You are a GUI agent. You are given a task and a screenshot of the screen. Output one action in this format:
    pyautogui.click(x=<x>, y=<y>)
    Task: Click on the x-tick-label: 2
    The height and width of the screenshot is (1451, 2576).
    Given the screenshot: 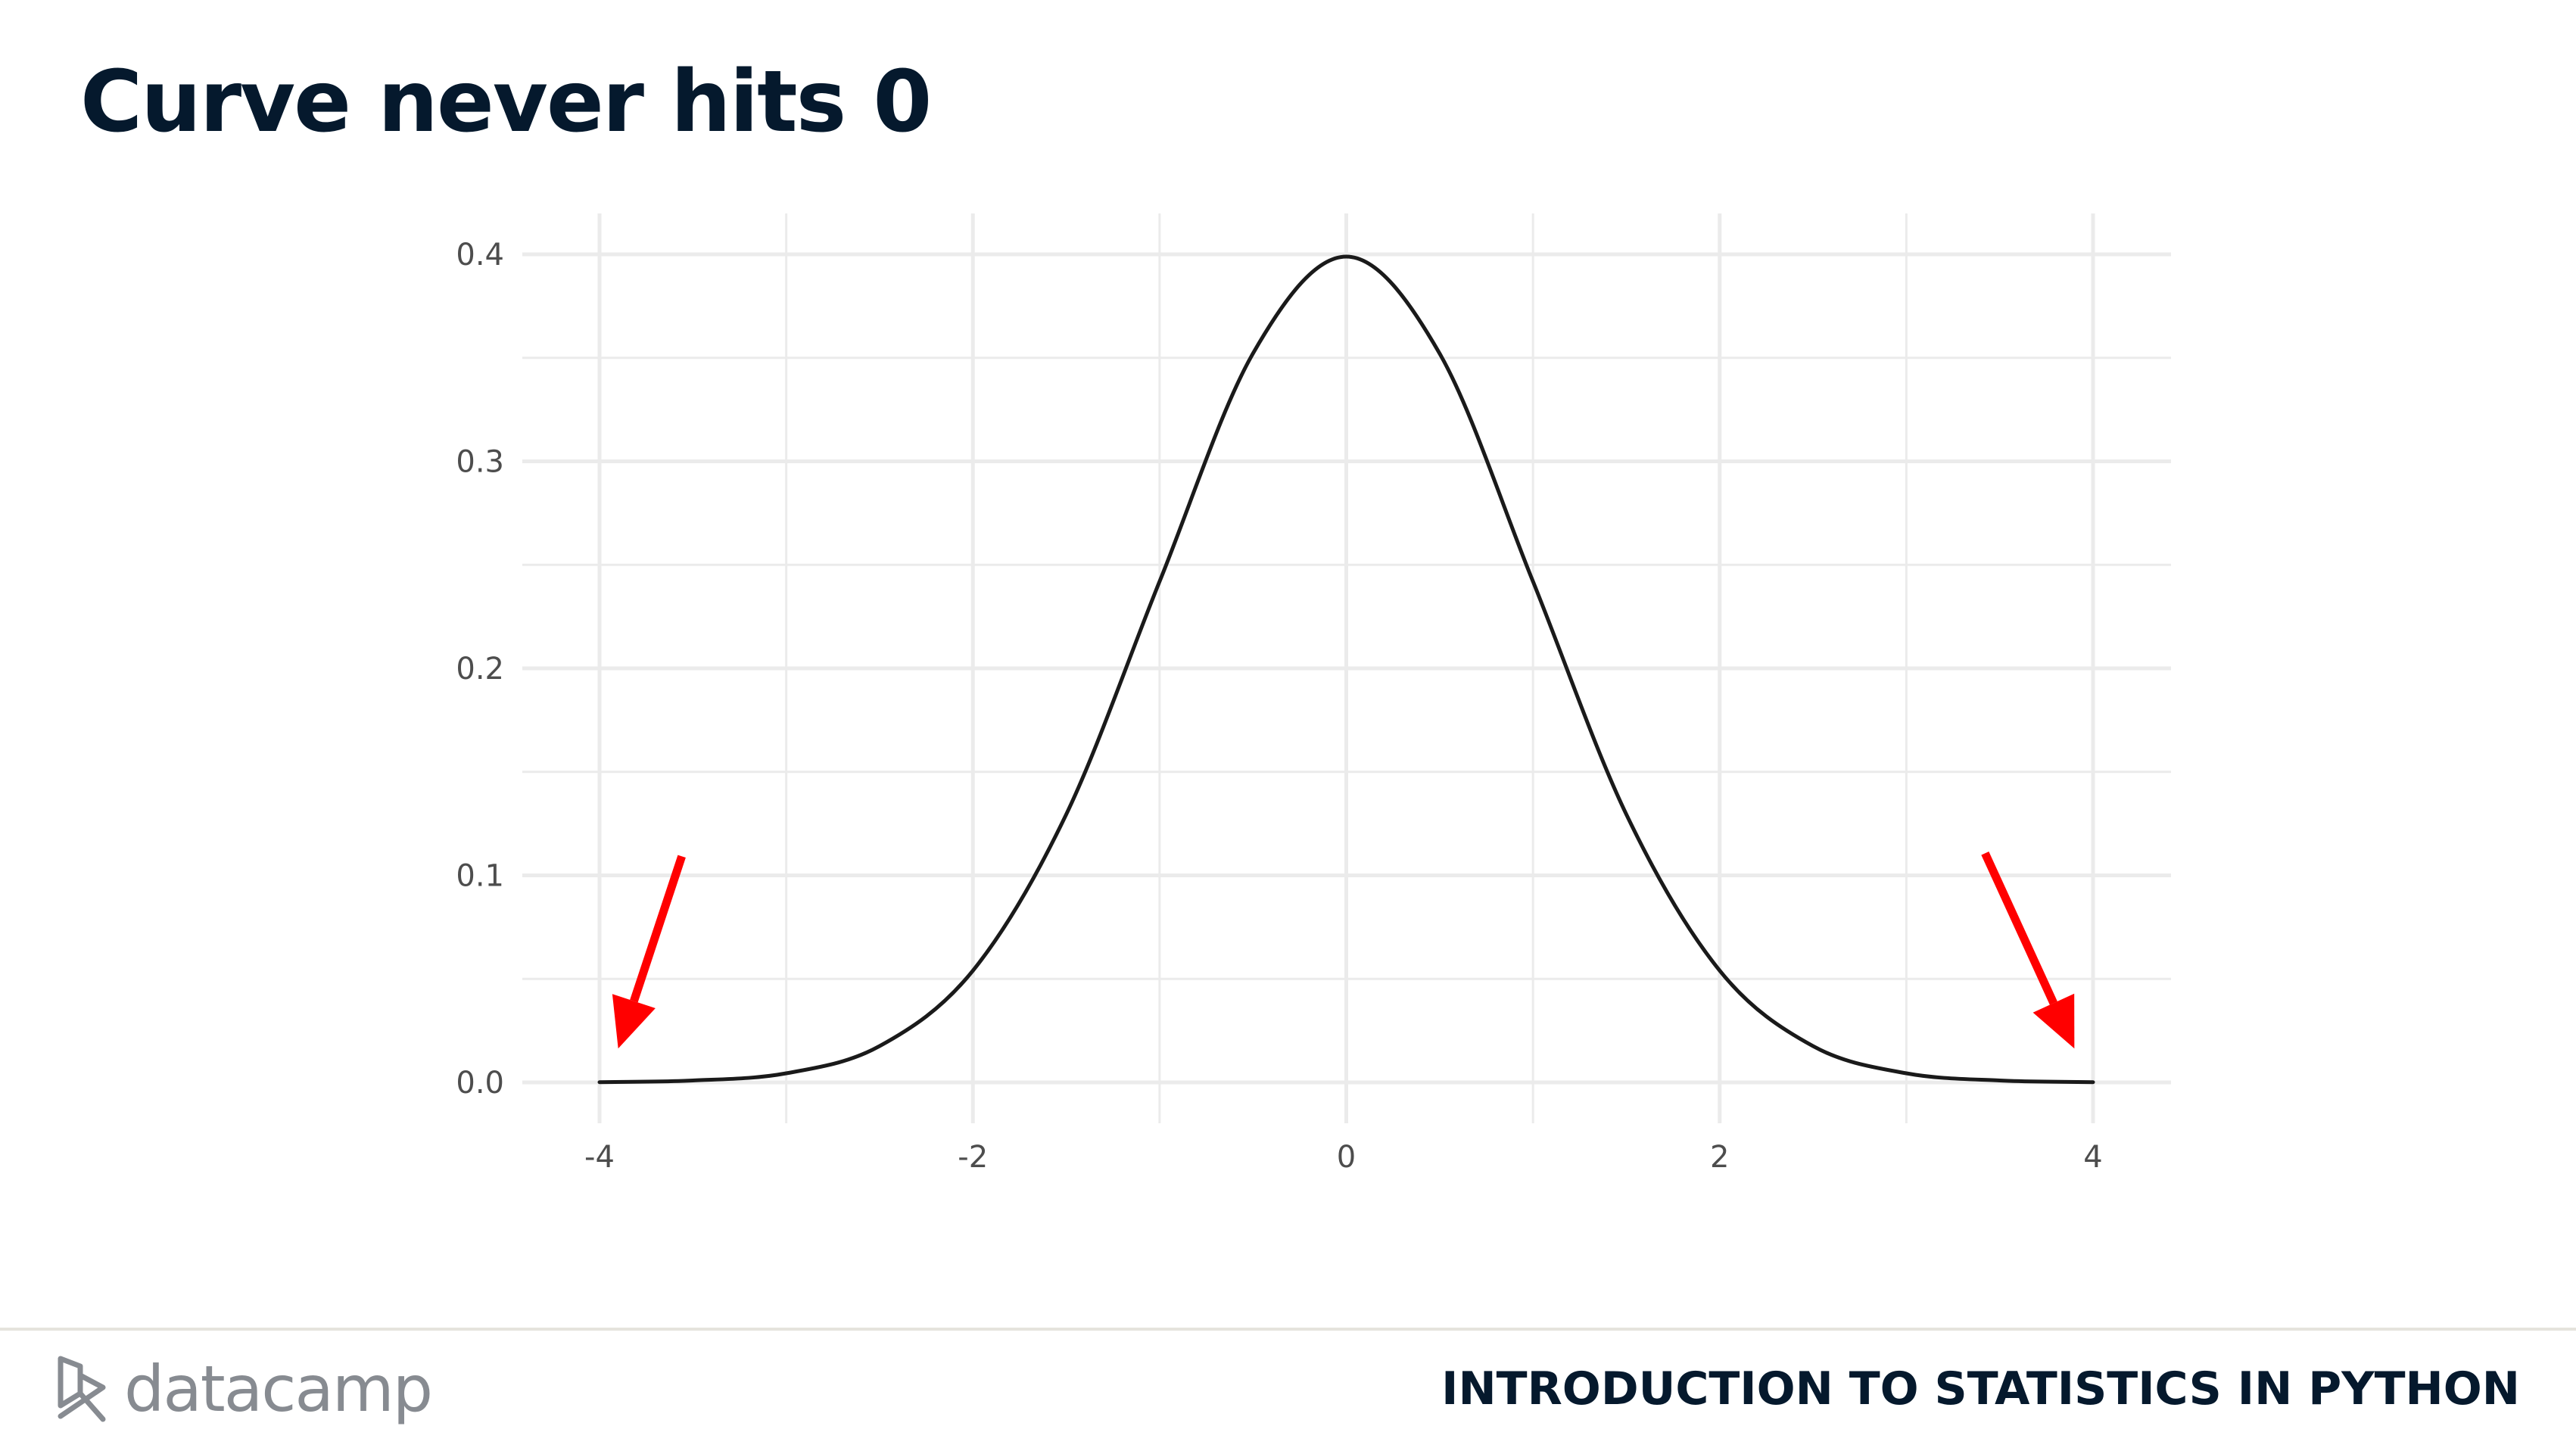 What is the action you would take?
    pyautogui.click(x=1719, y=1157)
    